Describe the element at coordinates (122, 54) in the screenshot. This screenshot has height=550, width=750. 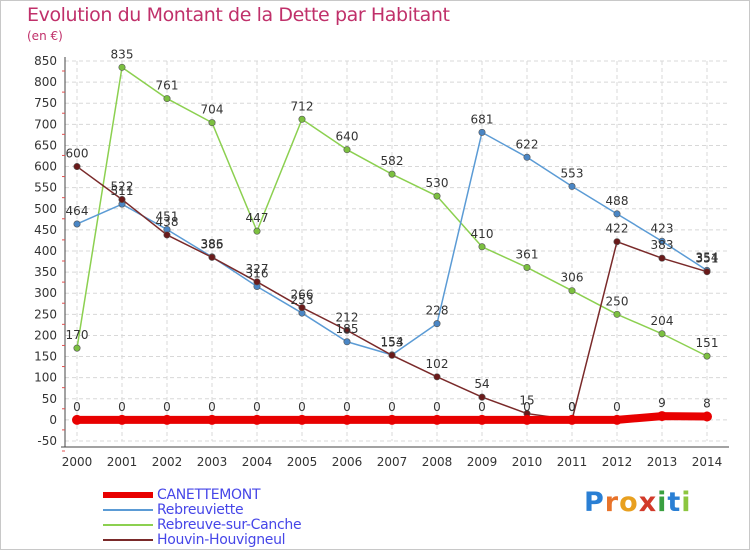
I see `data-label: 835` at that location.